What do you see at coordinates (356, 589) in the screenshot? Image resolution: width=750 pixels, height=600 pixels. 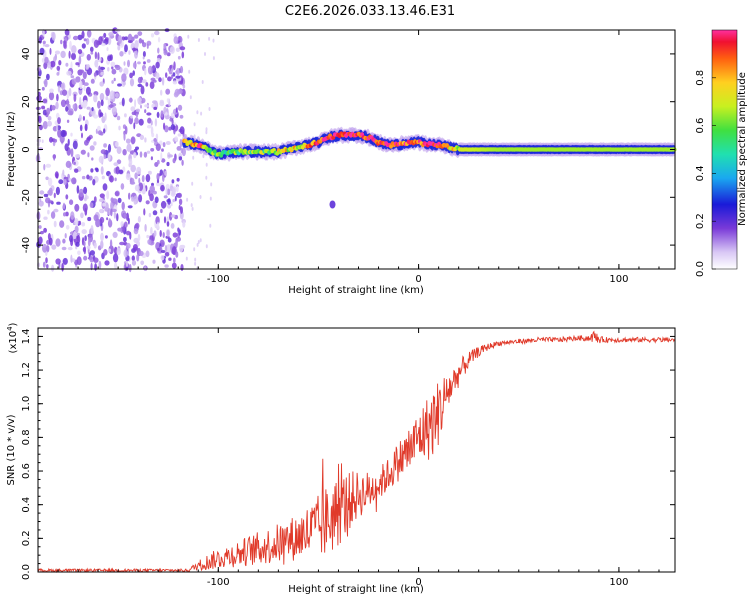 I see `snr-x-axis-label: Height of straight line (km)` at bounding box center [356, 589].